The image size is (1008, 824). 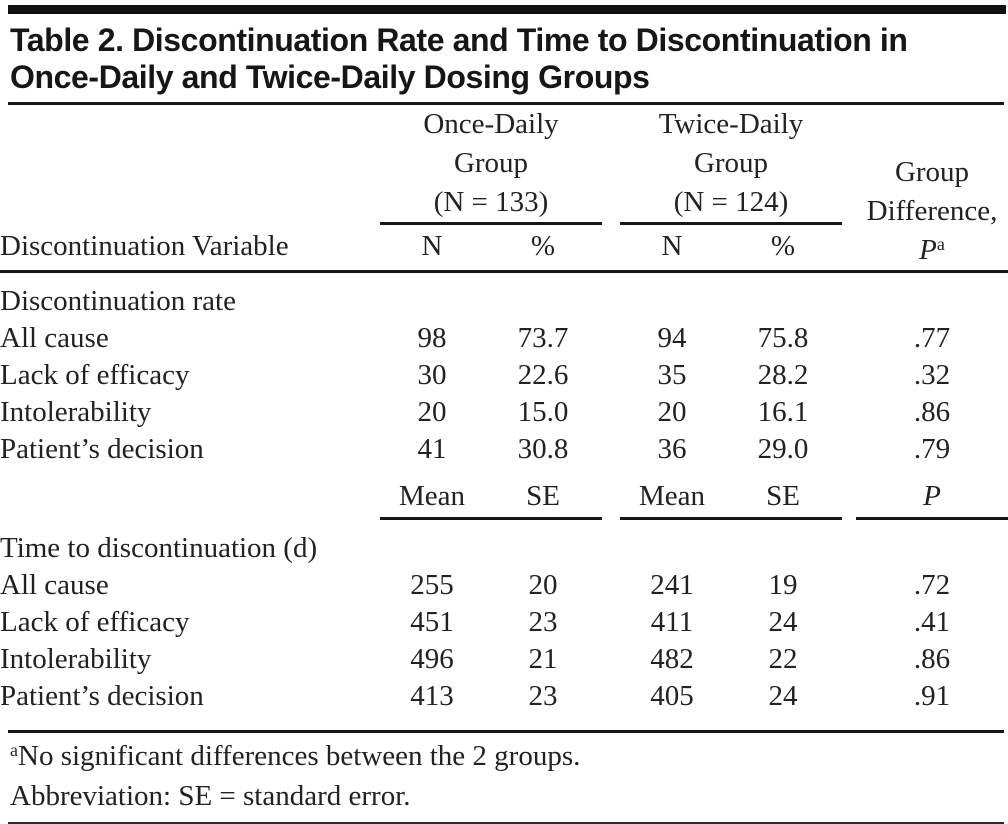 I want to click on group1-n: (N = 133), so click(x=491, y=202).